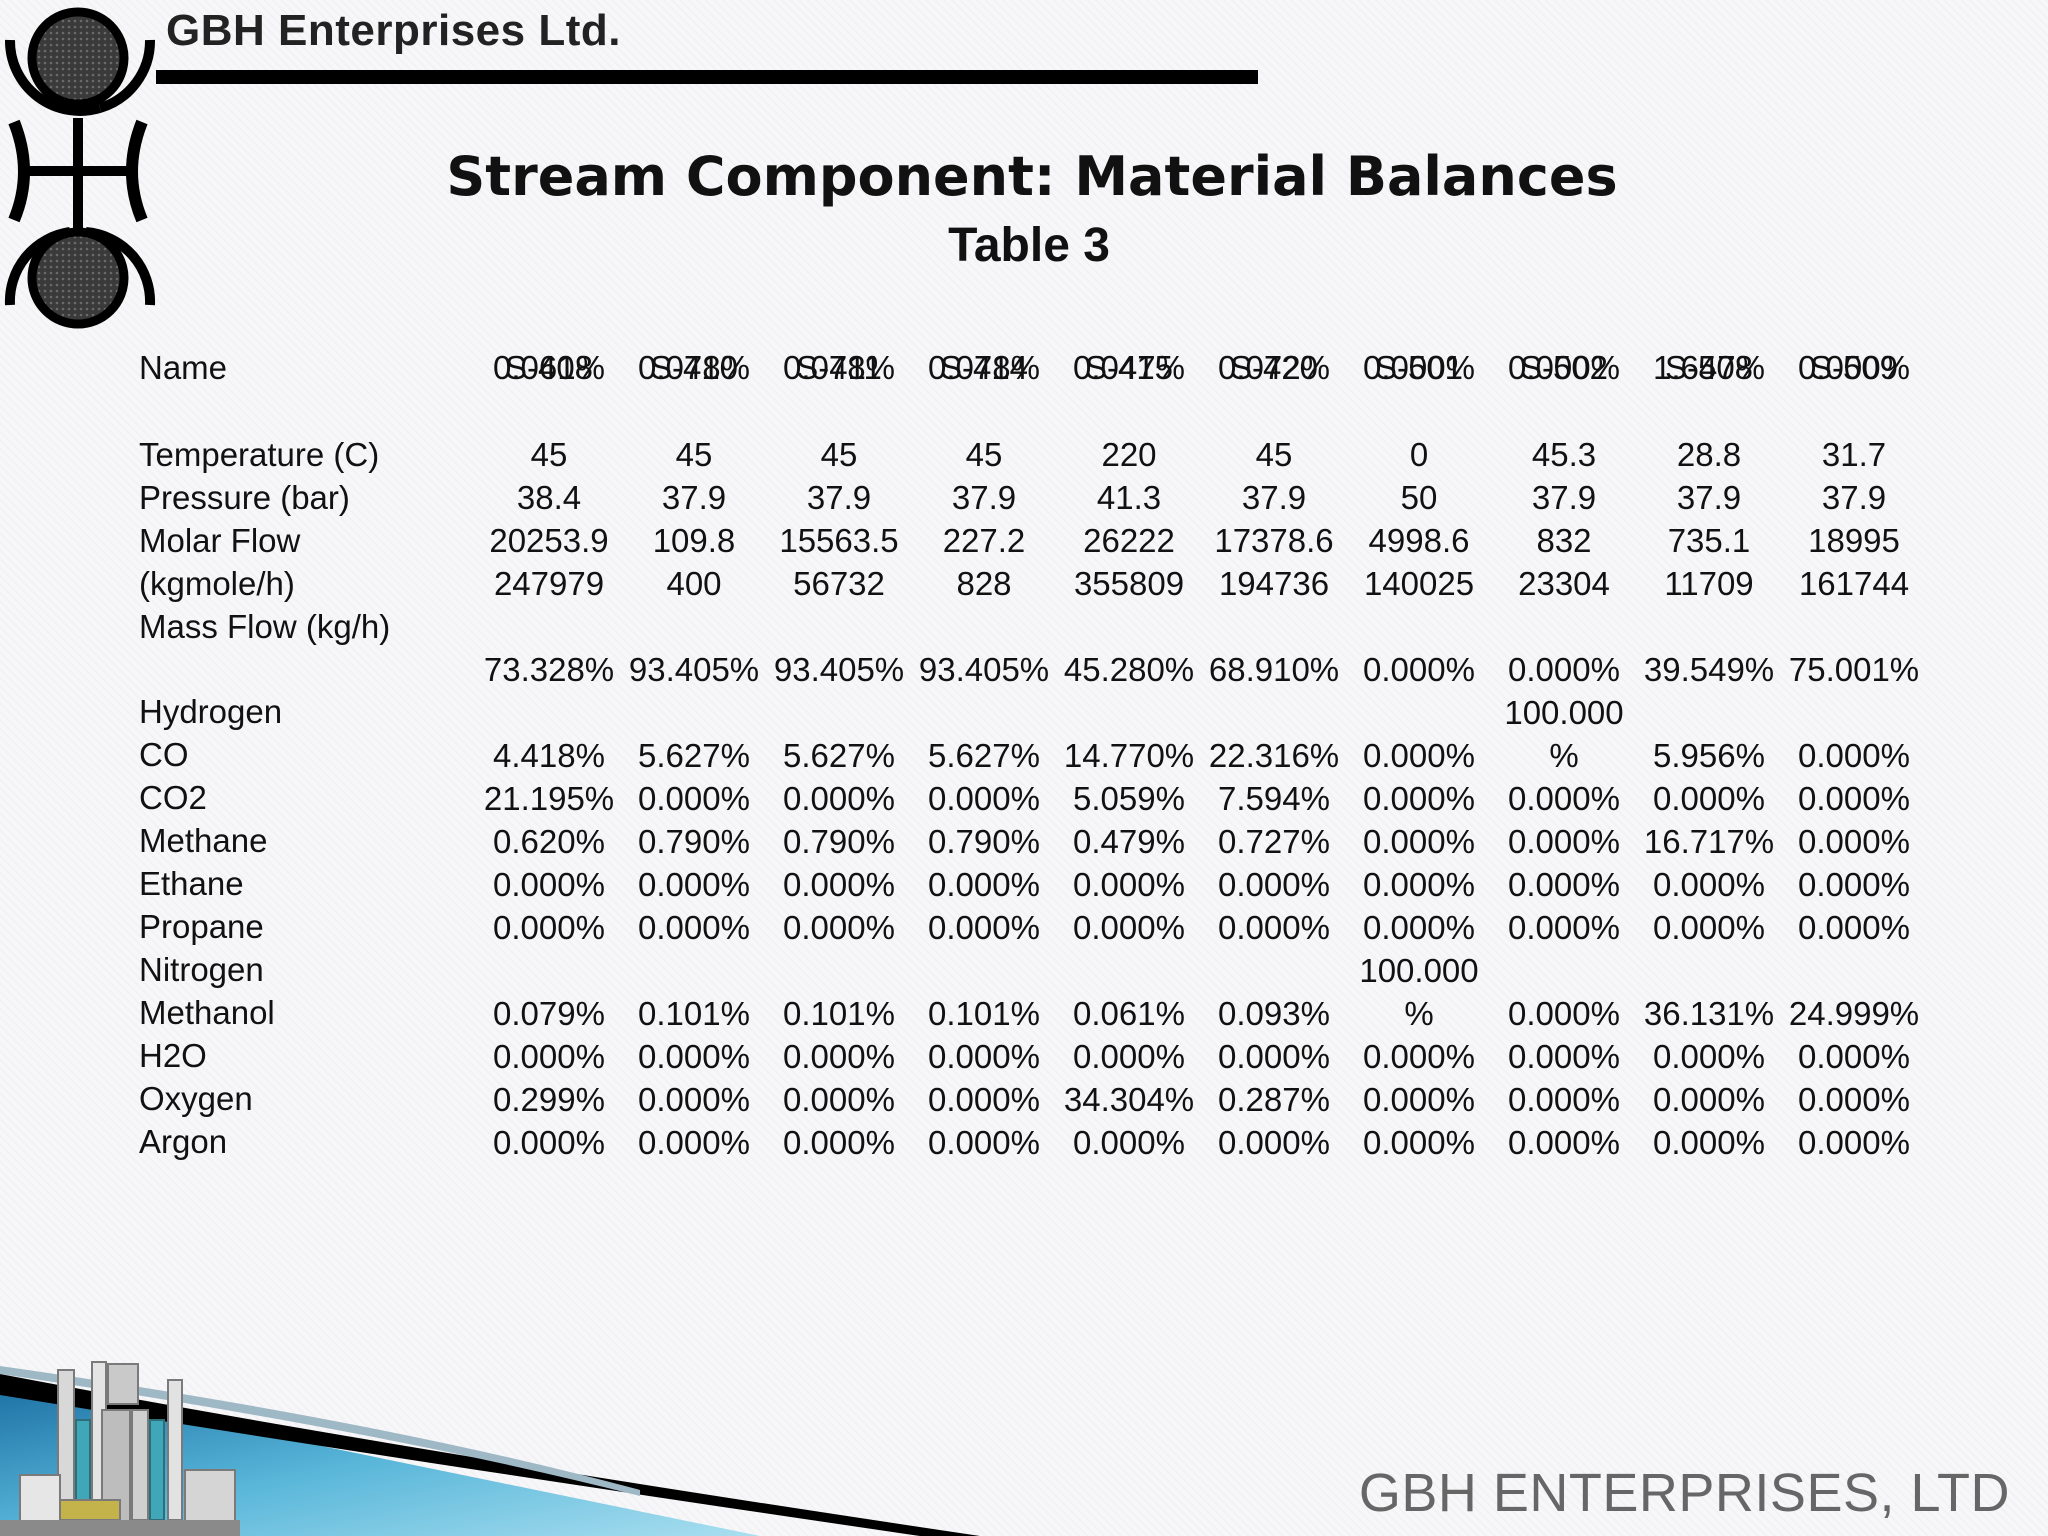  Describe the element at coordinates (217, 583) in the screenshot. I see `row-label: (kgmole/h)` at that location.